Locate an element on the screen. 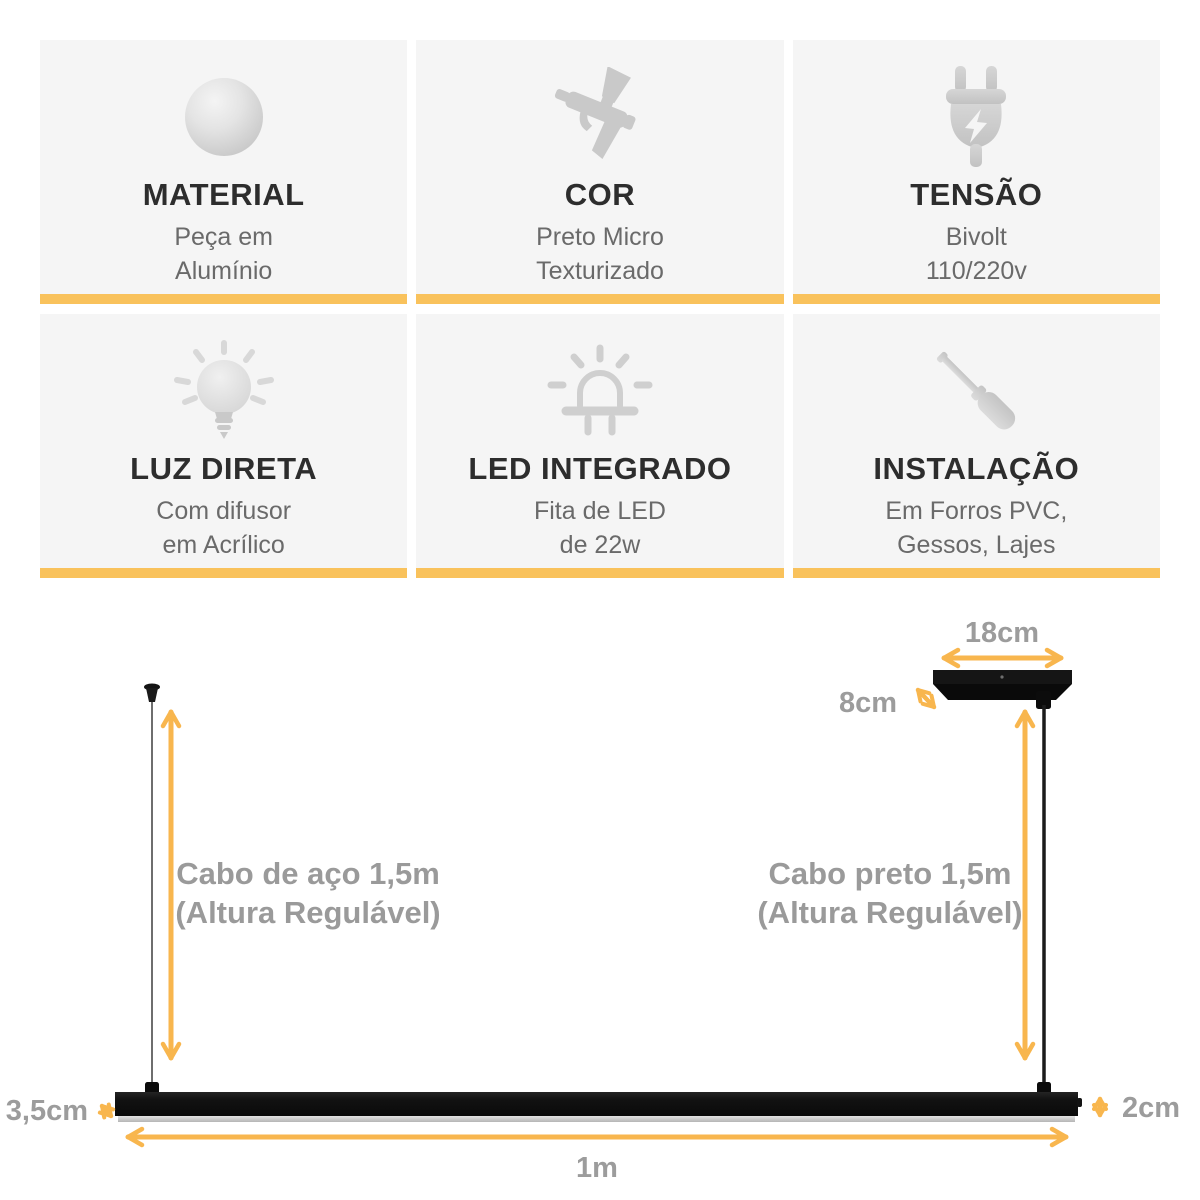  screwdriver-icon is located at coordinates (976, 390).